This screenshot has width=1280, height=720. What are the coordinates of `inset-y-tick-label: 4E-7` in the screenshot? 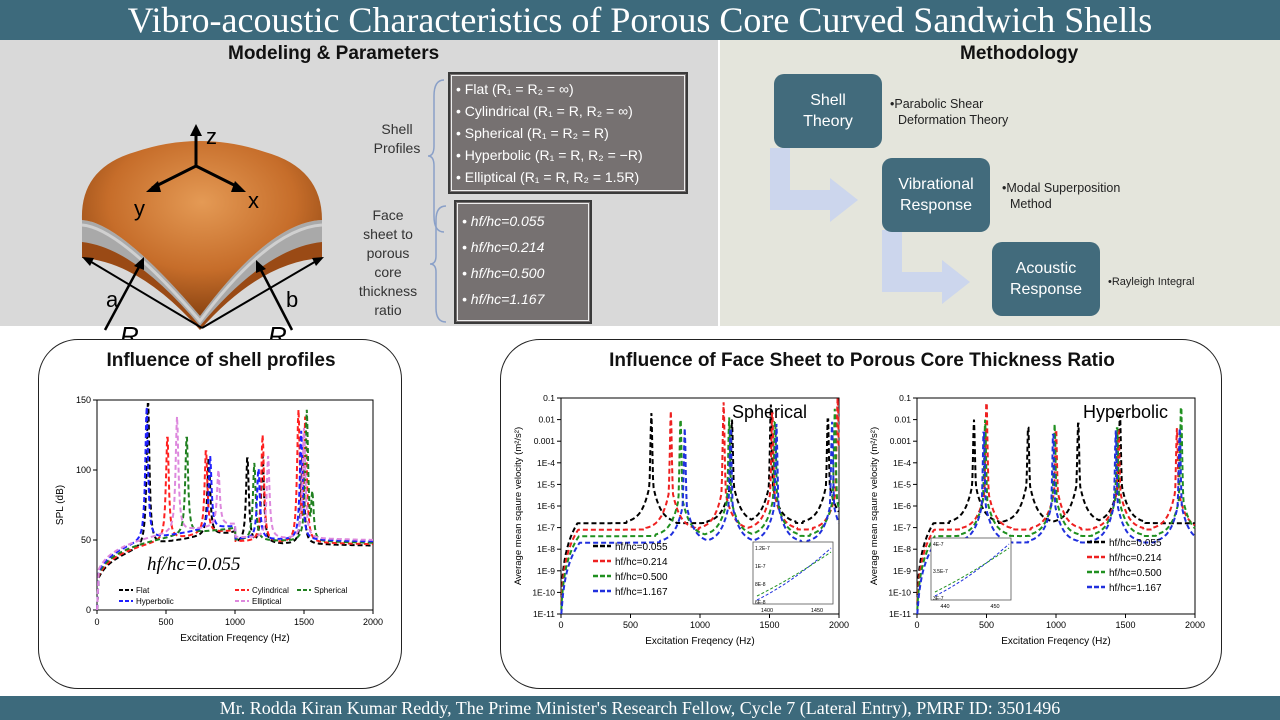 It's located at (938, 545).